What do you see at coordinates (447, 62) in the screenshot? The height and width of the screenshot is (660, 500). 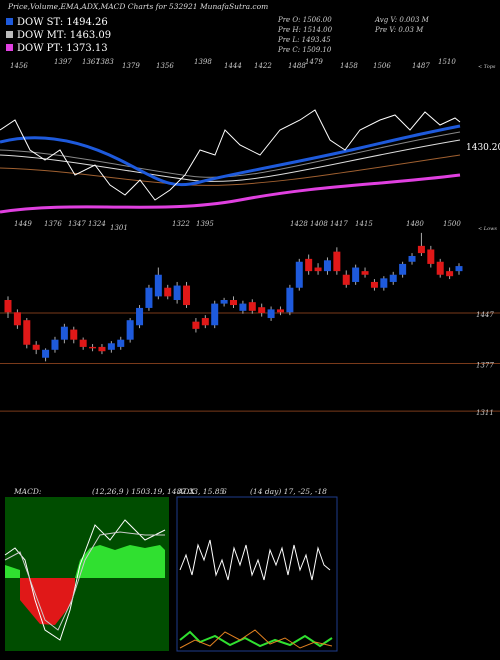 I see `top-label: 1510` at bounding box center [447, 62].